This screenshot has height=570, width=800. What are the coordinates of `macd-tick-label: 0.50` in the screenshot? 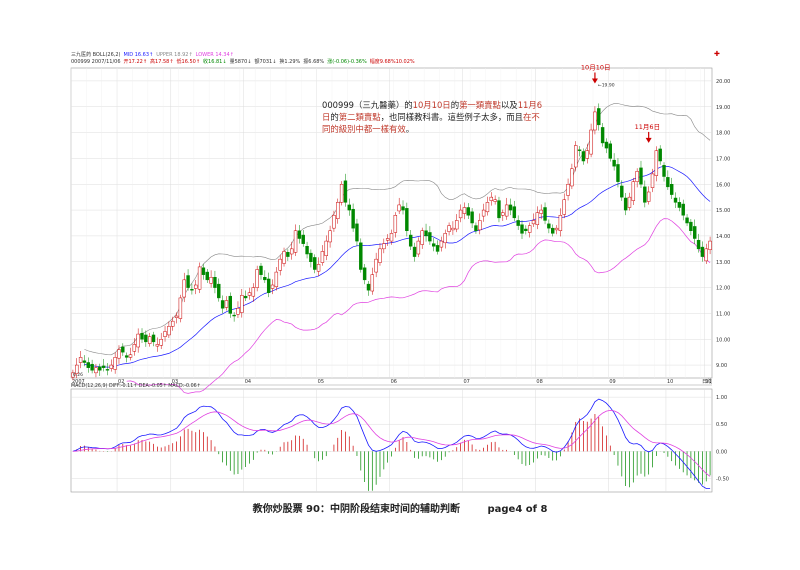 It's located at (721, 425).